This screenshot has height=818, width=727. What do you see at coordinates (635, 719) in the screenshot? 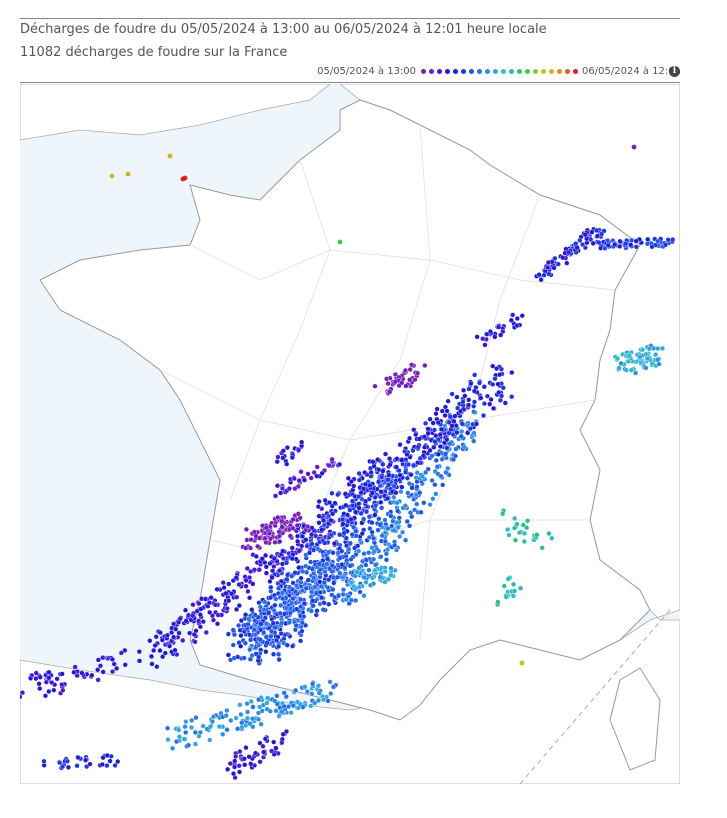
I see `corsica` at bounding box center [635, 719].